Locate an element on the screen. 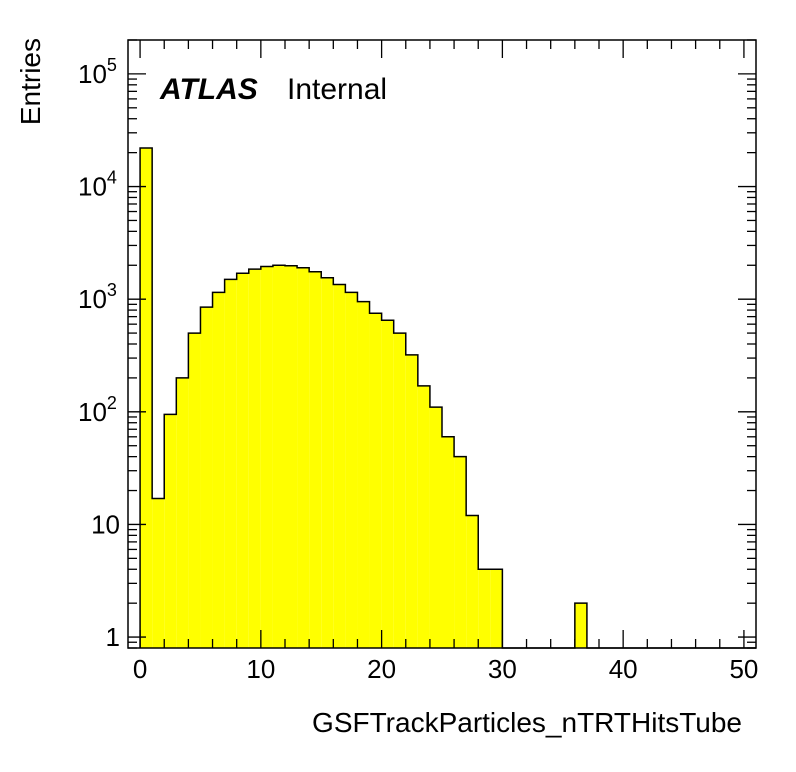 The width and height of the screenshot is (796, 772). x-tick-label: 20 is located at coordinates (381, 669).